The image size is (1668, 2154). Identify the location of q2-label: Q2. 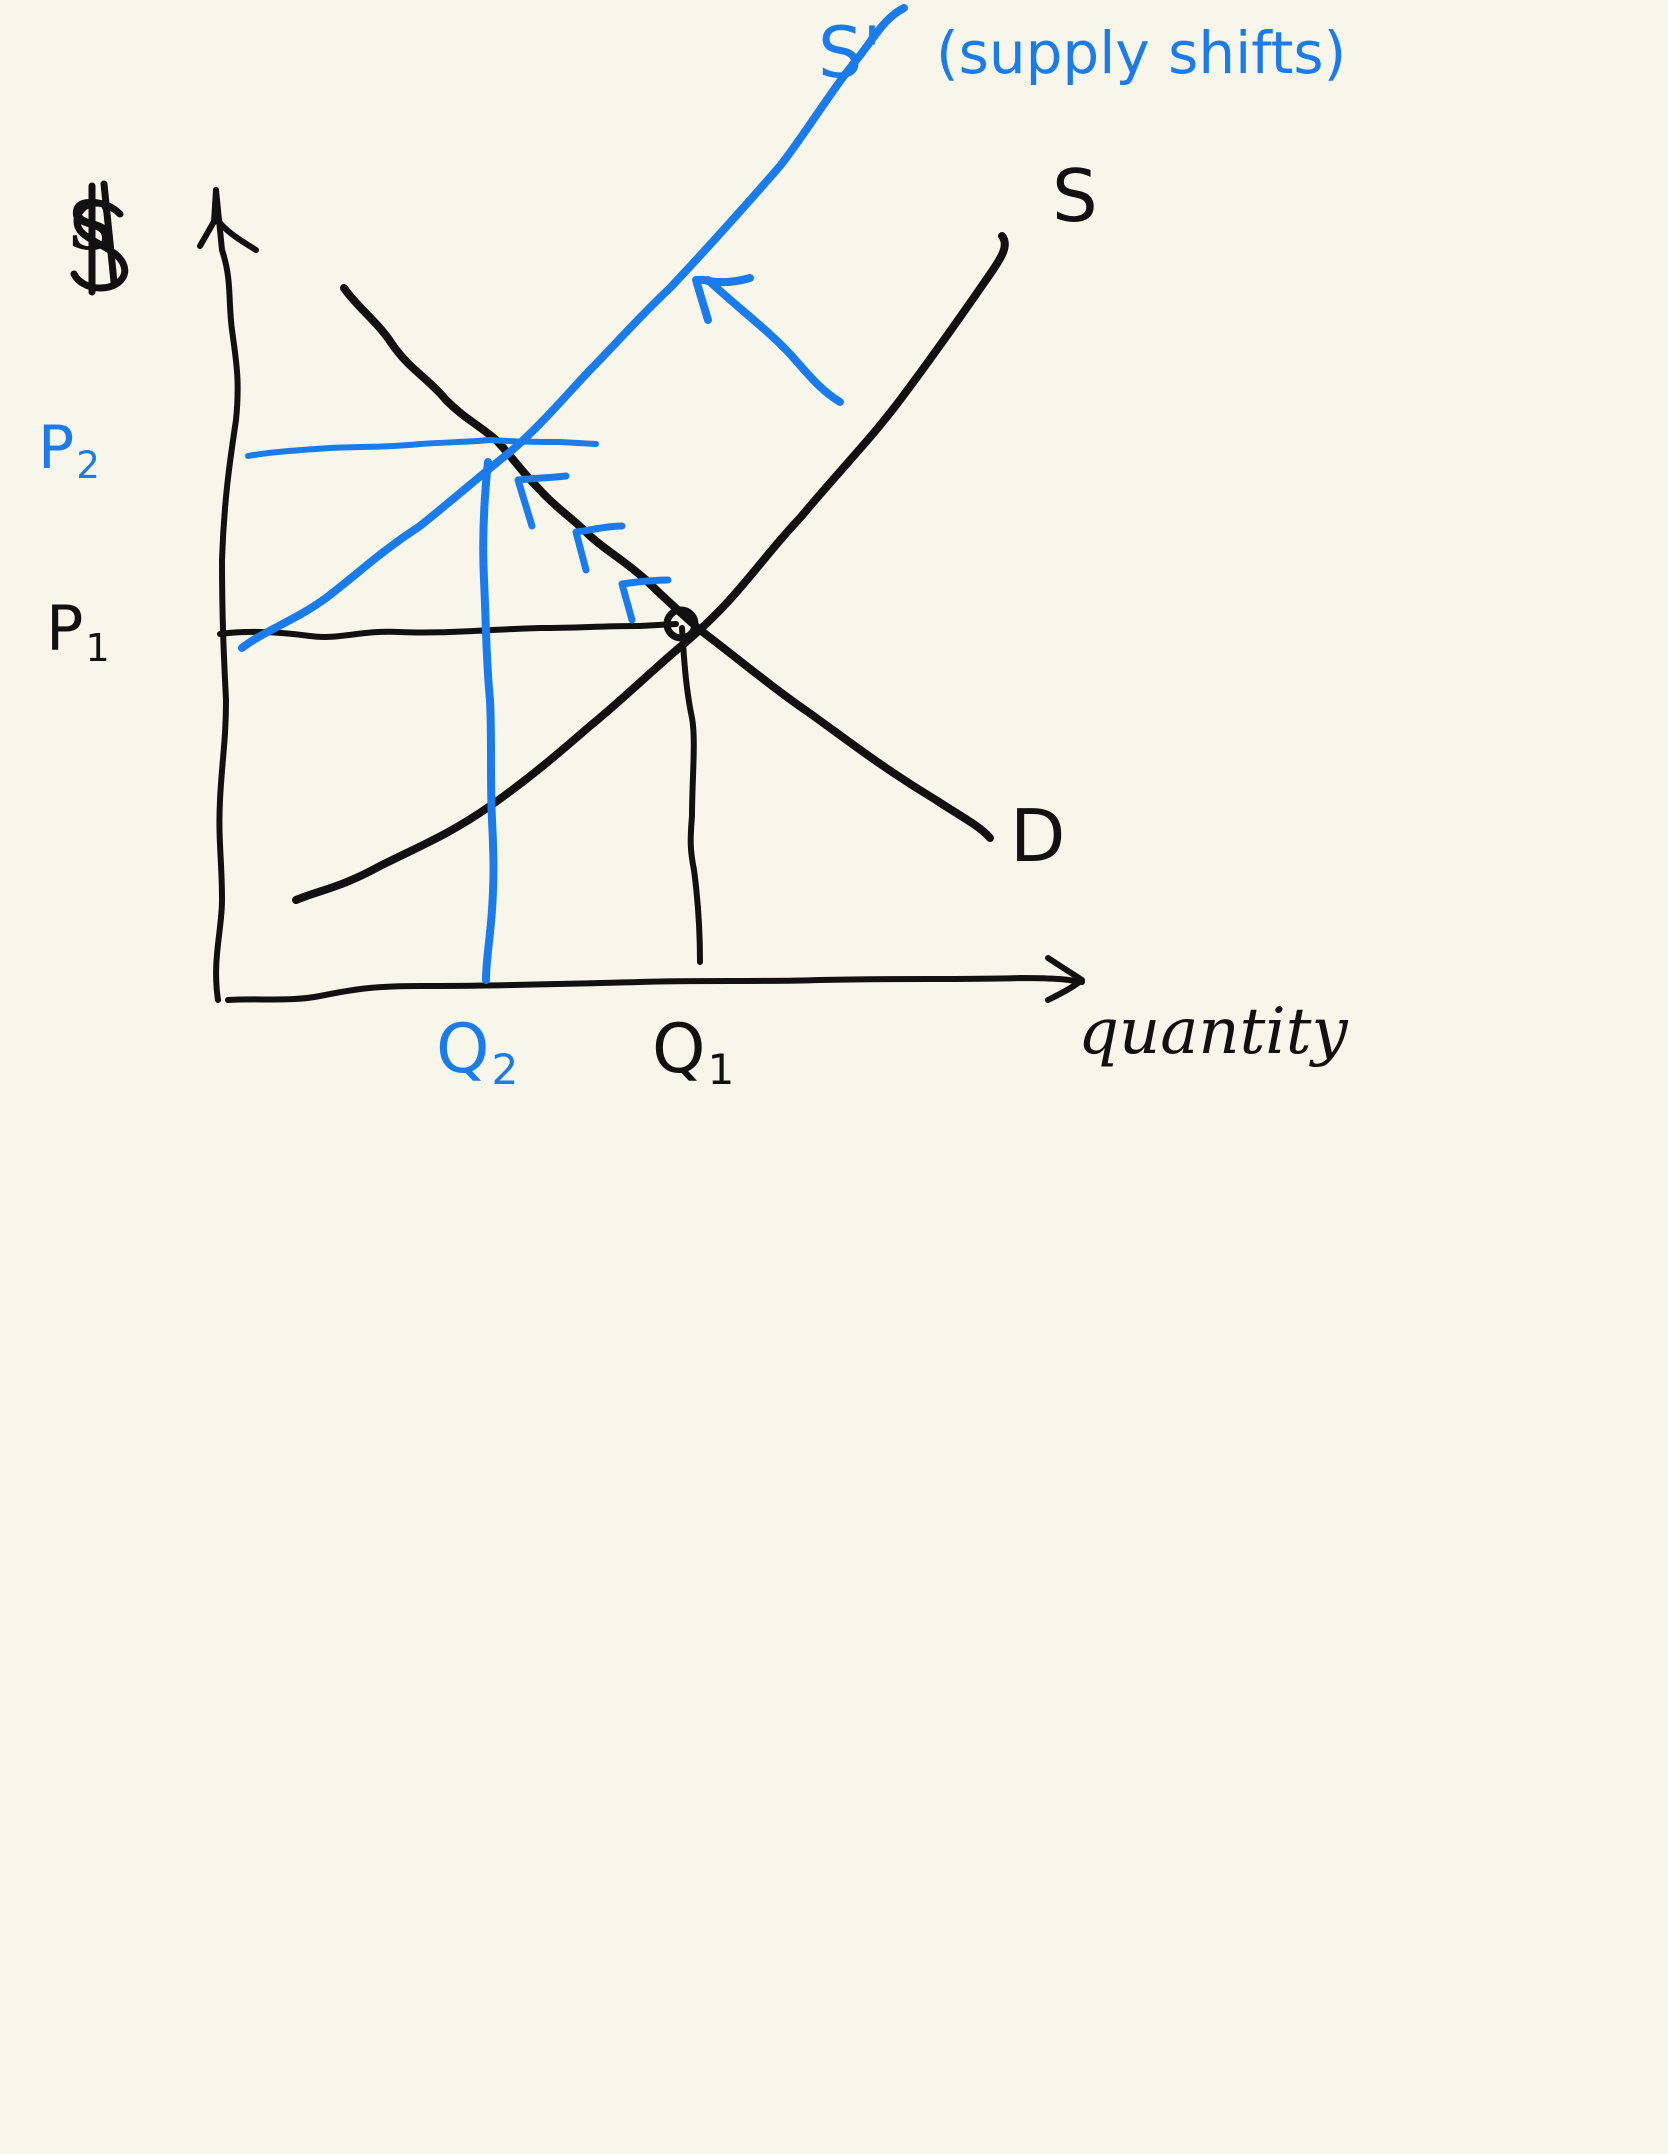
(477, 1053).